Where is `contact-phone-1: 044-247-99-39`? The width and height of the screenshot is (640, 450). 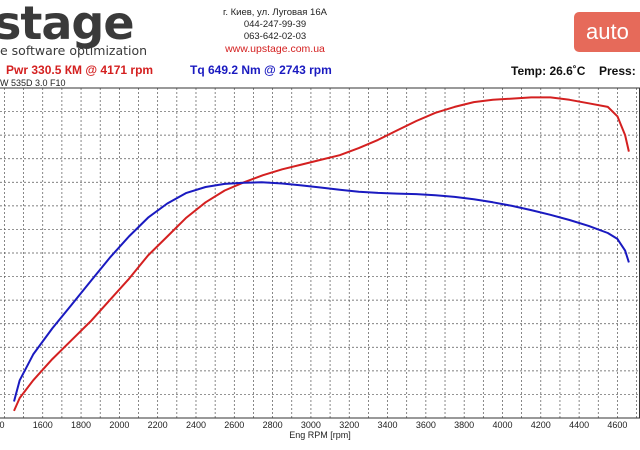 contact-phone-1: 044-247-99-39 is located at coordinates (275, 24).